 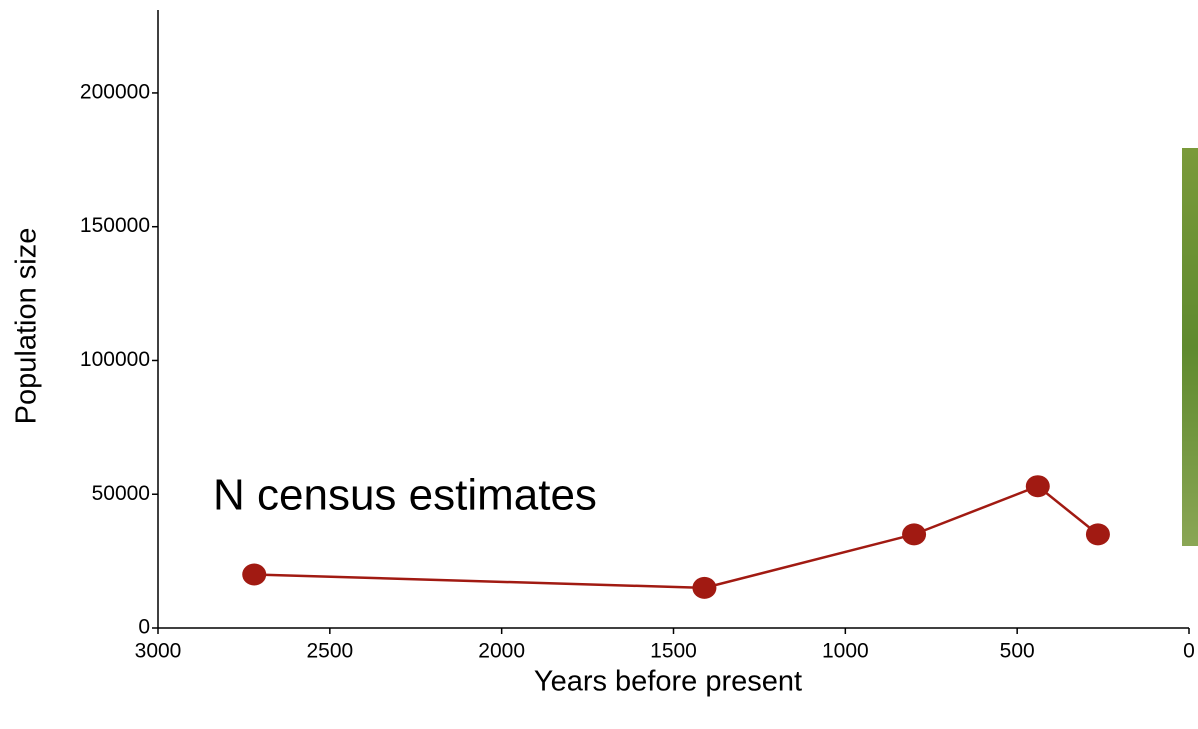 What do you see at coordinates (845, 651) in the screenshot?
I see `x-tick-label: 1000` at bounding box center [845, 651].